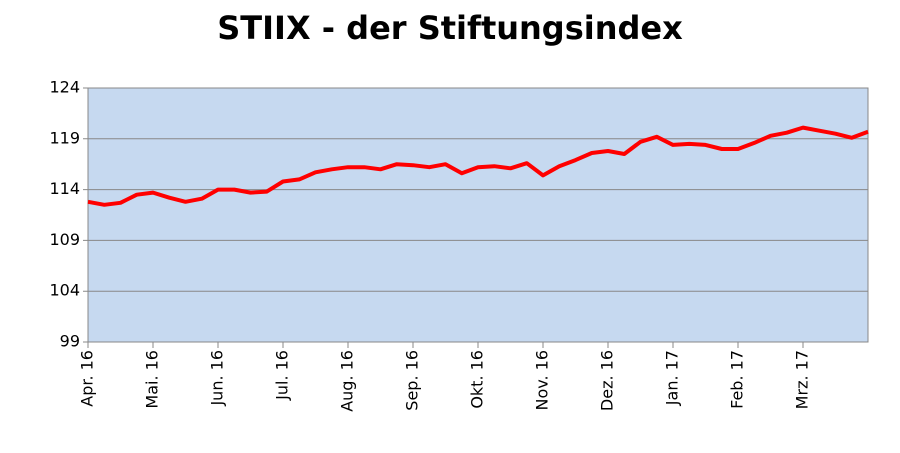 Image resolution: width=900 pixels, height=453 pixels. Describe the element at coordinates (450, 28) in the screenshot. I see `chart-title: STIIX - der Stiftungsindex` at that location.